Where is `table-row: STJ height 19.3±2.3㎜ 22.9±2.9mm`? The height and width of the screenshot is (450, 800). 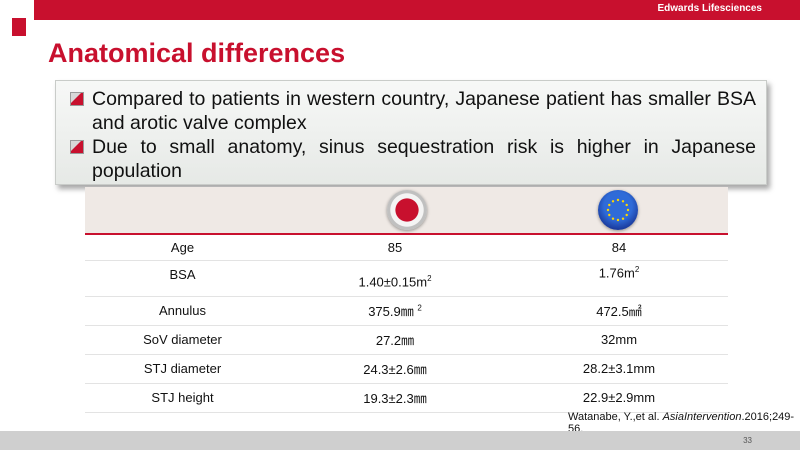
table-row: STJ height 19.3±2.3㎜ 22.9±2.9mm is located at coordinates (406, 398).